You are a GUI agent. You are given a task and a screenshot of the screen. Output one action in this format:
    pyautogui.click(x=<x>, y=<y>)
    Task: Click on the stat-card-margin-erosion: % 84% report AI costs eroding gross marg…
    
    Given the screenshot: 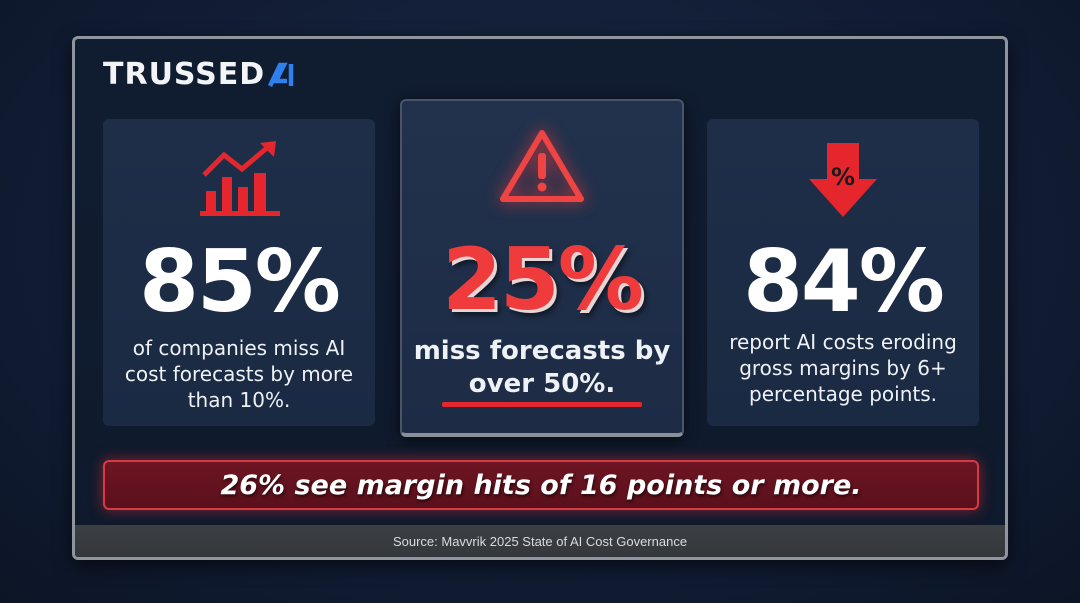 What is the action you would take?
    pyautogui.click(x=843, y=272)
    